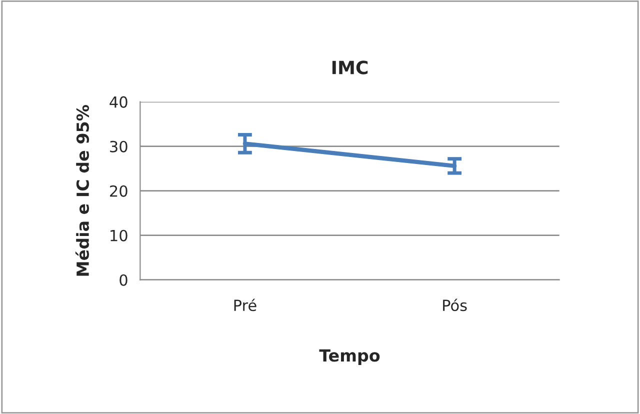  Describe the element at coordinates (455, 305) in the screenshot. I see `x-tick-label: Pós` at that location.